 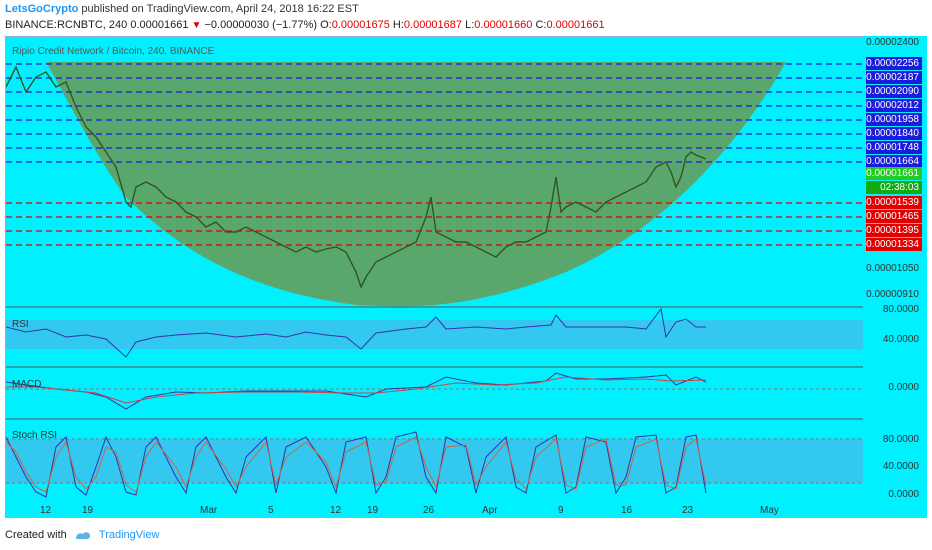 I want to click on stoch-band, so click(x=435, y=461).